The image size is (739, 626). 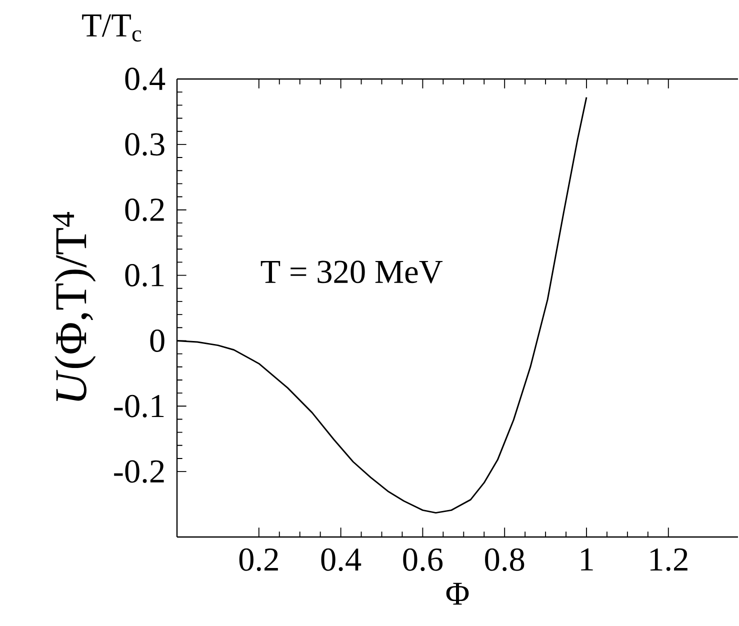 I want to click on x-tick-label: 0.4, so click(x=341, y=560).